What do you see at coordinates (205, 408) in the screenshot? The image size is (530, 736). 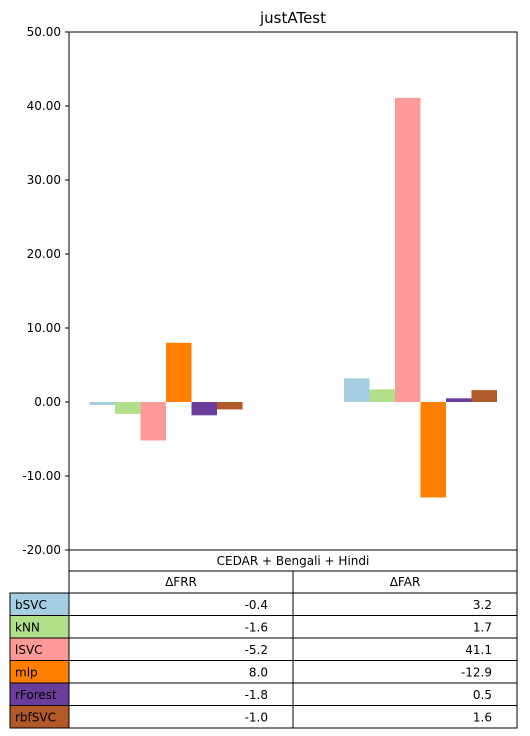 I see `bar-rForest-frr` at bounding box center [205, 408].